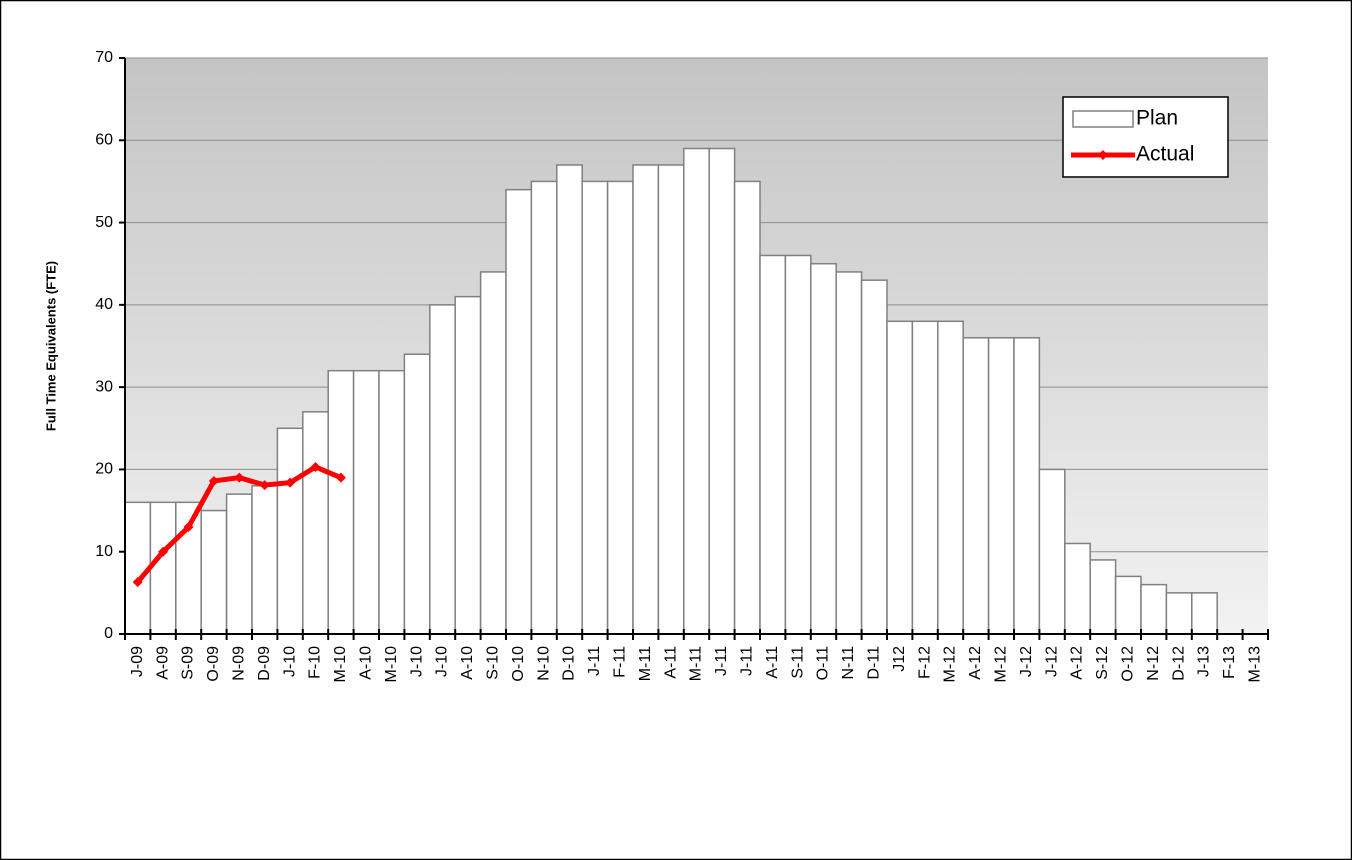 The width and height of the screenshot is (1352, 860). What do you see at coordinates (1077, 663) in the screenshot?
I see `x-tick-label: A-12` at bounding box center [1077, 663].